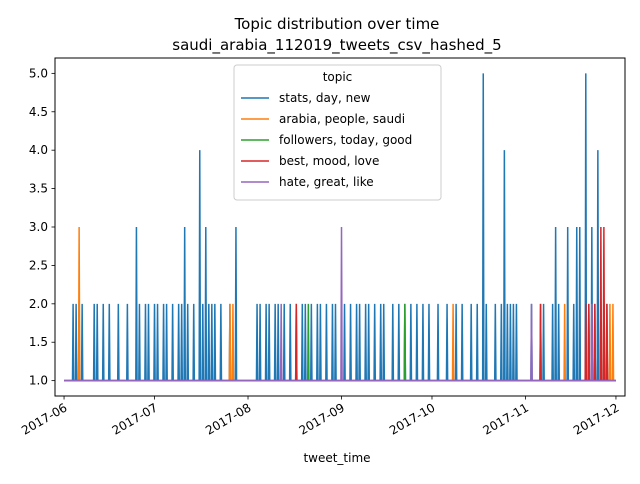 The image size is (640, 484). I want to click on legend-label-1: arabia, people, saudi, so click(342, 119).